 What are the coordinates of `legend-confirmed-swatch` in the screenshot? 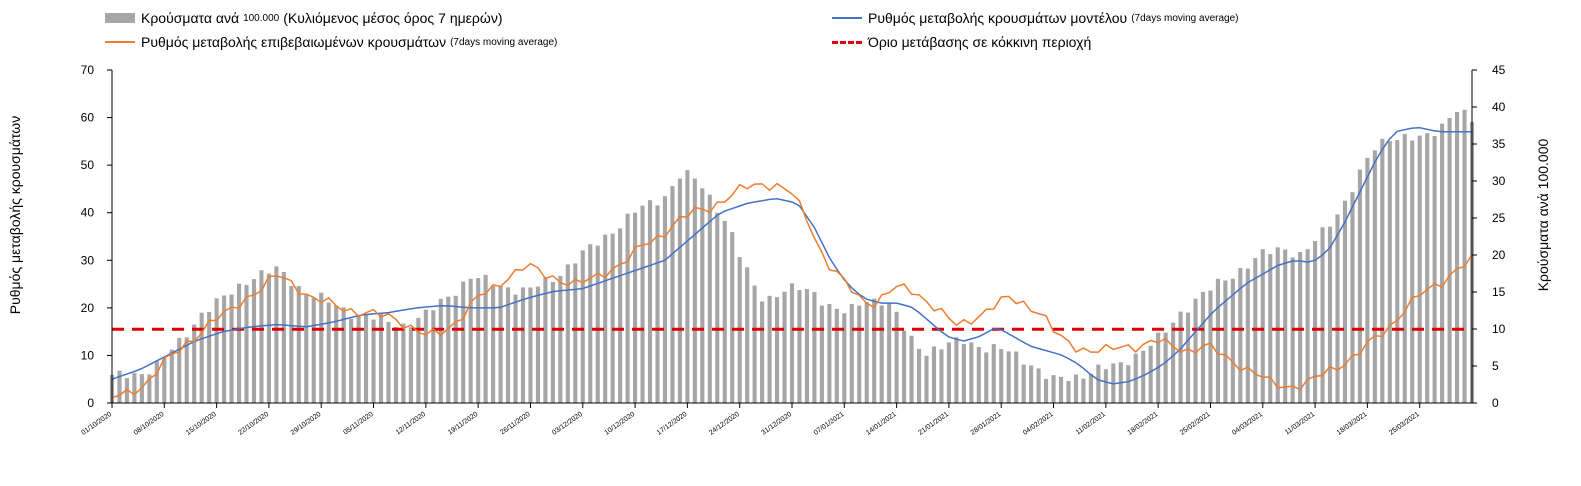 It's located at (120, 42).